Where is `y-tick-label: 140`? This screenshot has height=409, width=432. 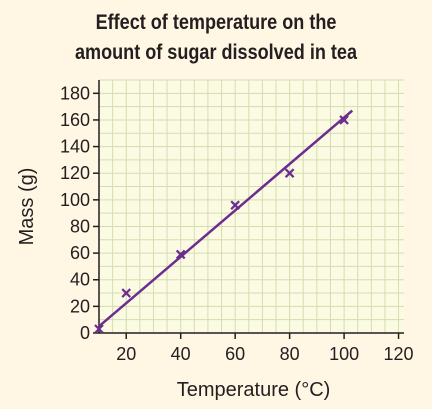
y-tick-label: 140 is located at coordinates (75, 147).